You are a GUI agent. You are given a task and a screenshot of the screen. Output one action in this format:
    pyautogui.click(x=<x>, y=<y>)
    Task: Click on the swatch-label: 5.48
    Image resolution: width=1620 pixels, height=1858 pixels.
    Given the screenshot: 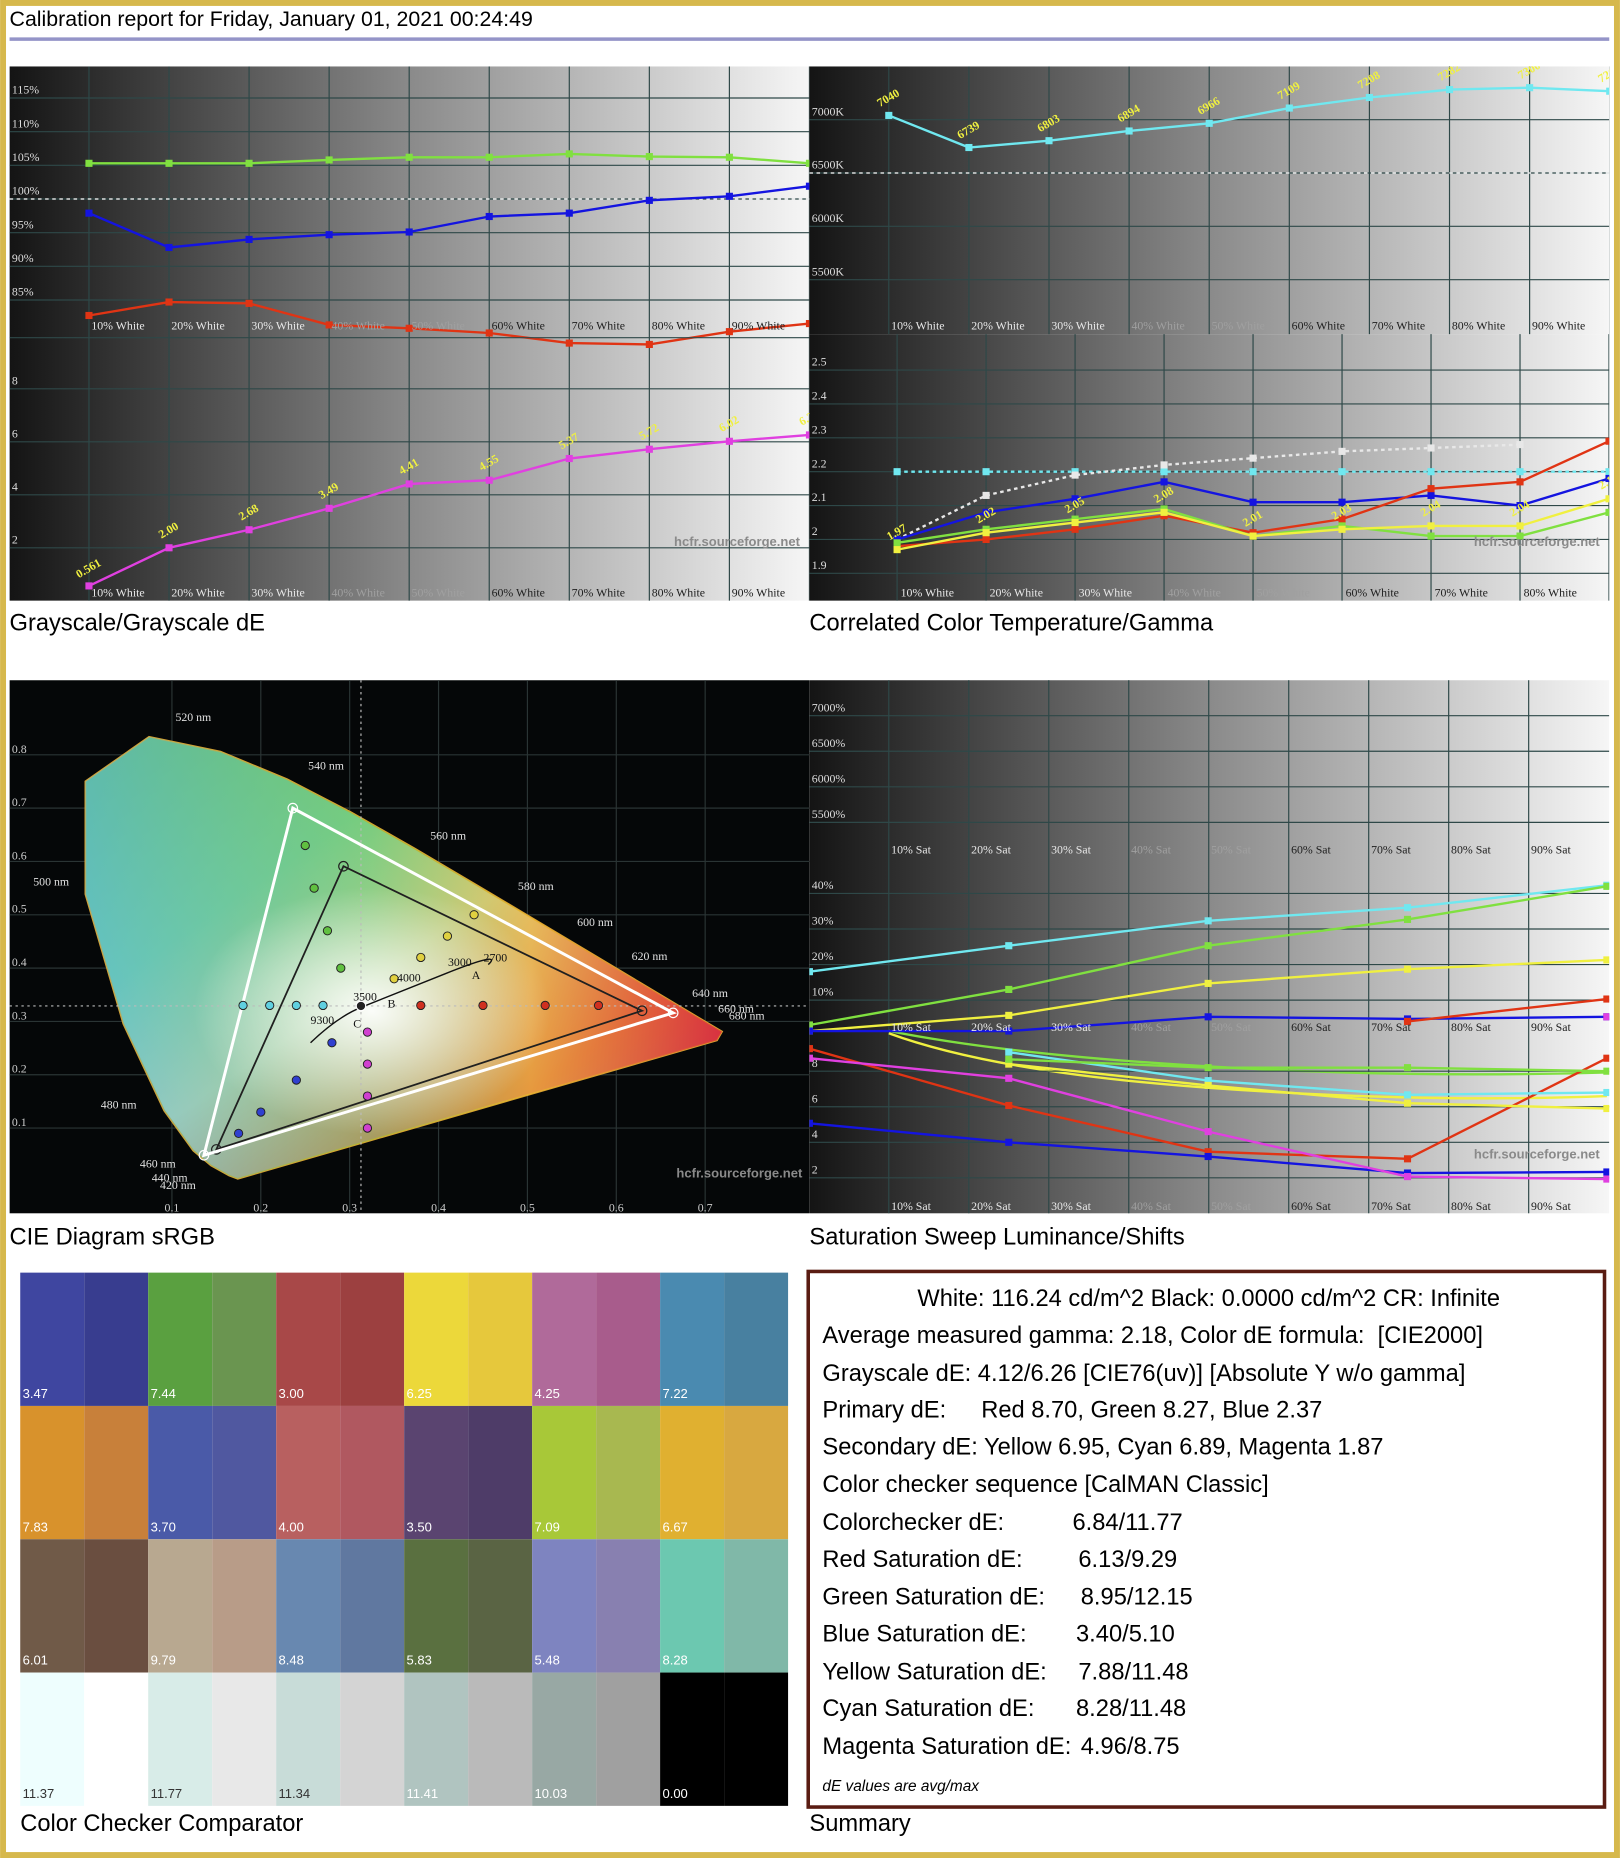 What is the action you would take?
    pyautogui.click(x=546, y=1660)
    